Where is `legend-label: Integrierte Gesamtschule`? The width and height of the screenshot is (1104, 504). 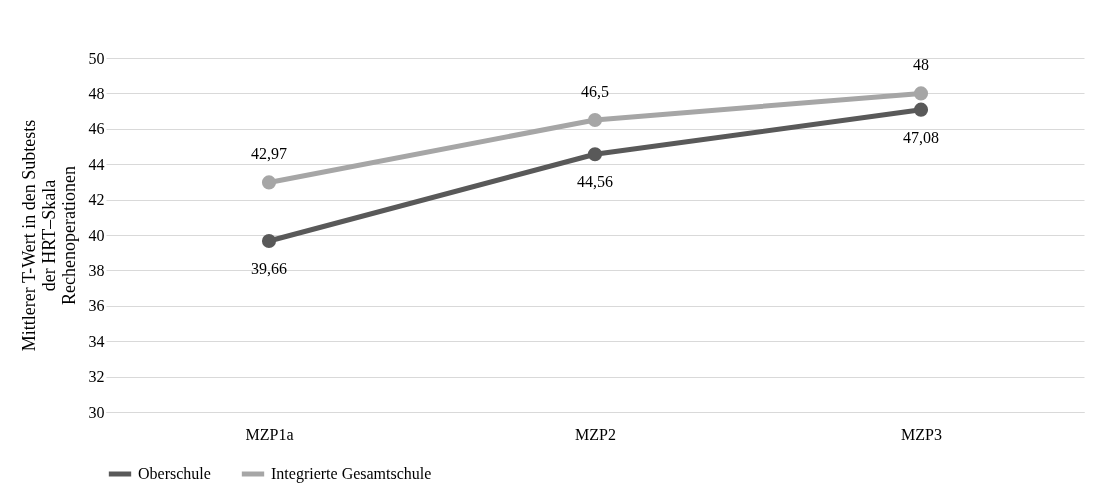
legend-label: Integrierte Gesamtschule is located at coordinates (351, 474).